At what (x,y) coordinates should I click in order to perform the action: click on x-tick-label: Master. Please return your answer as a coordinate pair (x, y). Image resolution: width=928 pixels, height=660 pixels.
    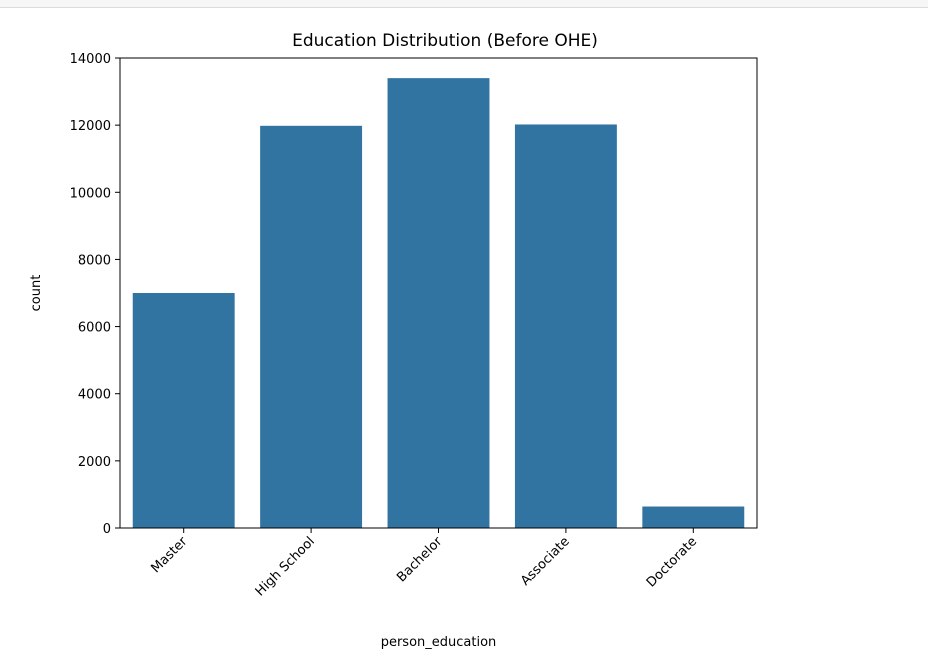
    Looking at the image, I should click on (170, 555).